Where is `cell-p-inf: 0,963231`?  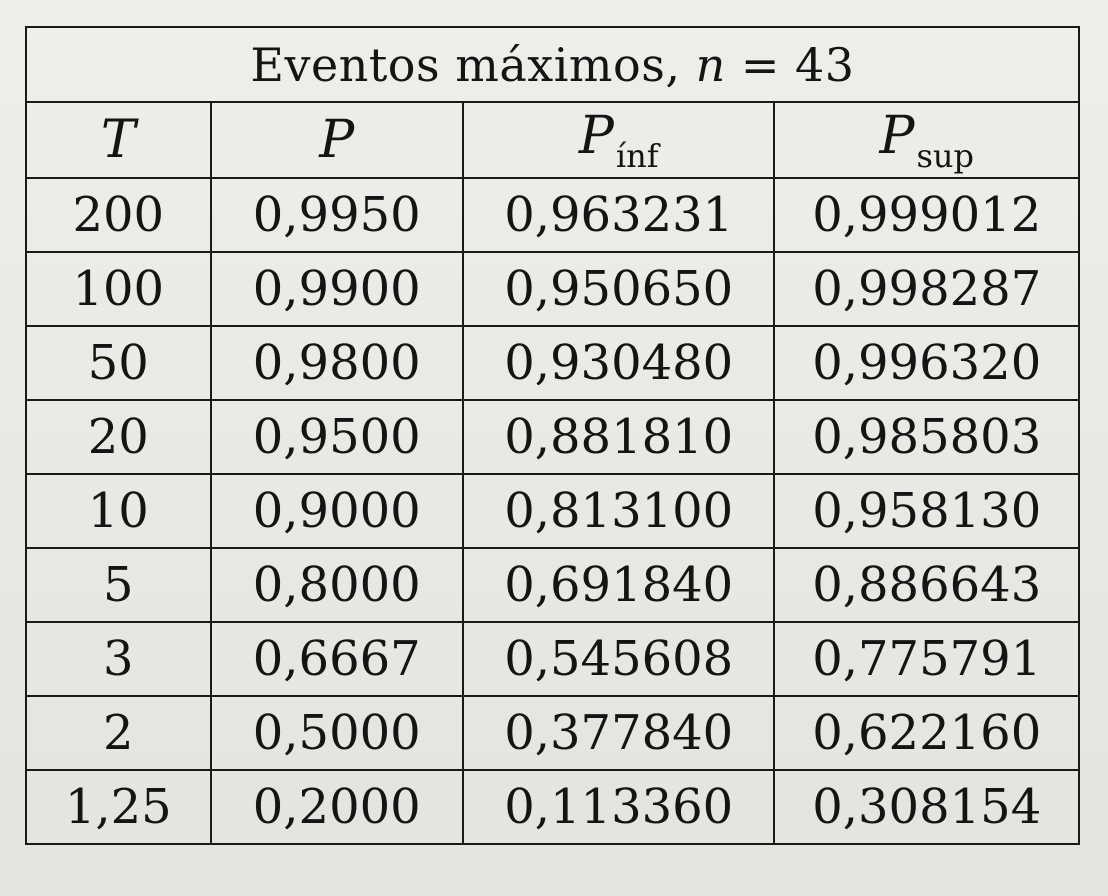 cell-p-inf: 0,963231 is located at coordinates (618, 215).